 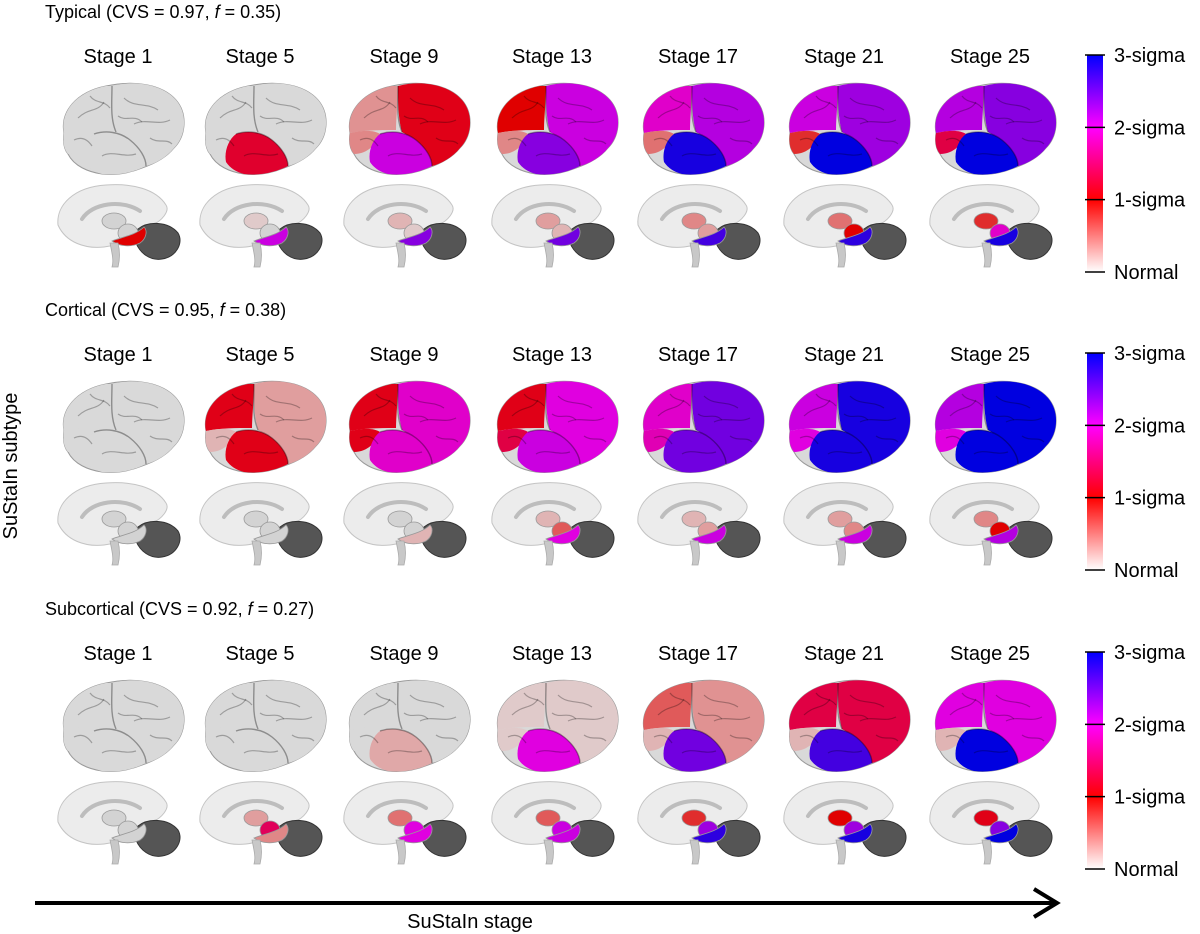 I want to click on stage-label: Stage 1, so click(x=118, y=654).